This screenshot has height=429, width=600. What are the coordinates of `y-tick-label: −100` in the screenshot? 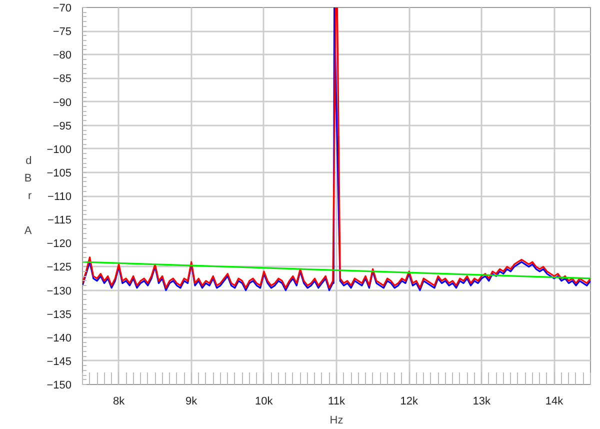 It's located at (59, 150).